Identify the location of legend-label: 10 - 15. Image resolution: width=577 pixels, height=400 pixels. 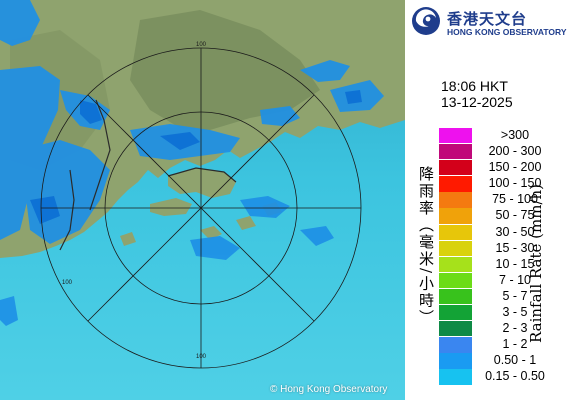
(515, 263).